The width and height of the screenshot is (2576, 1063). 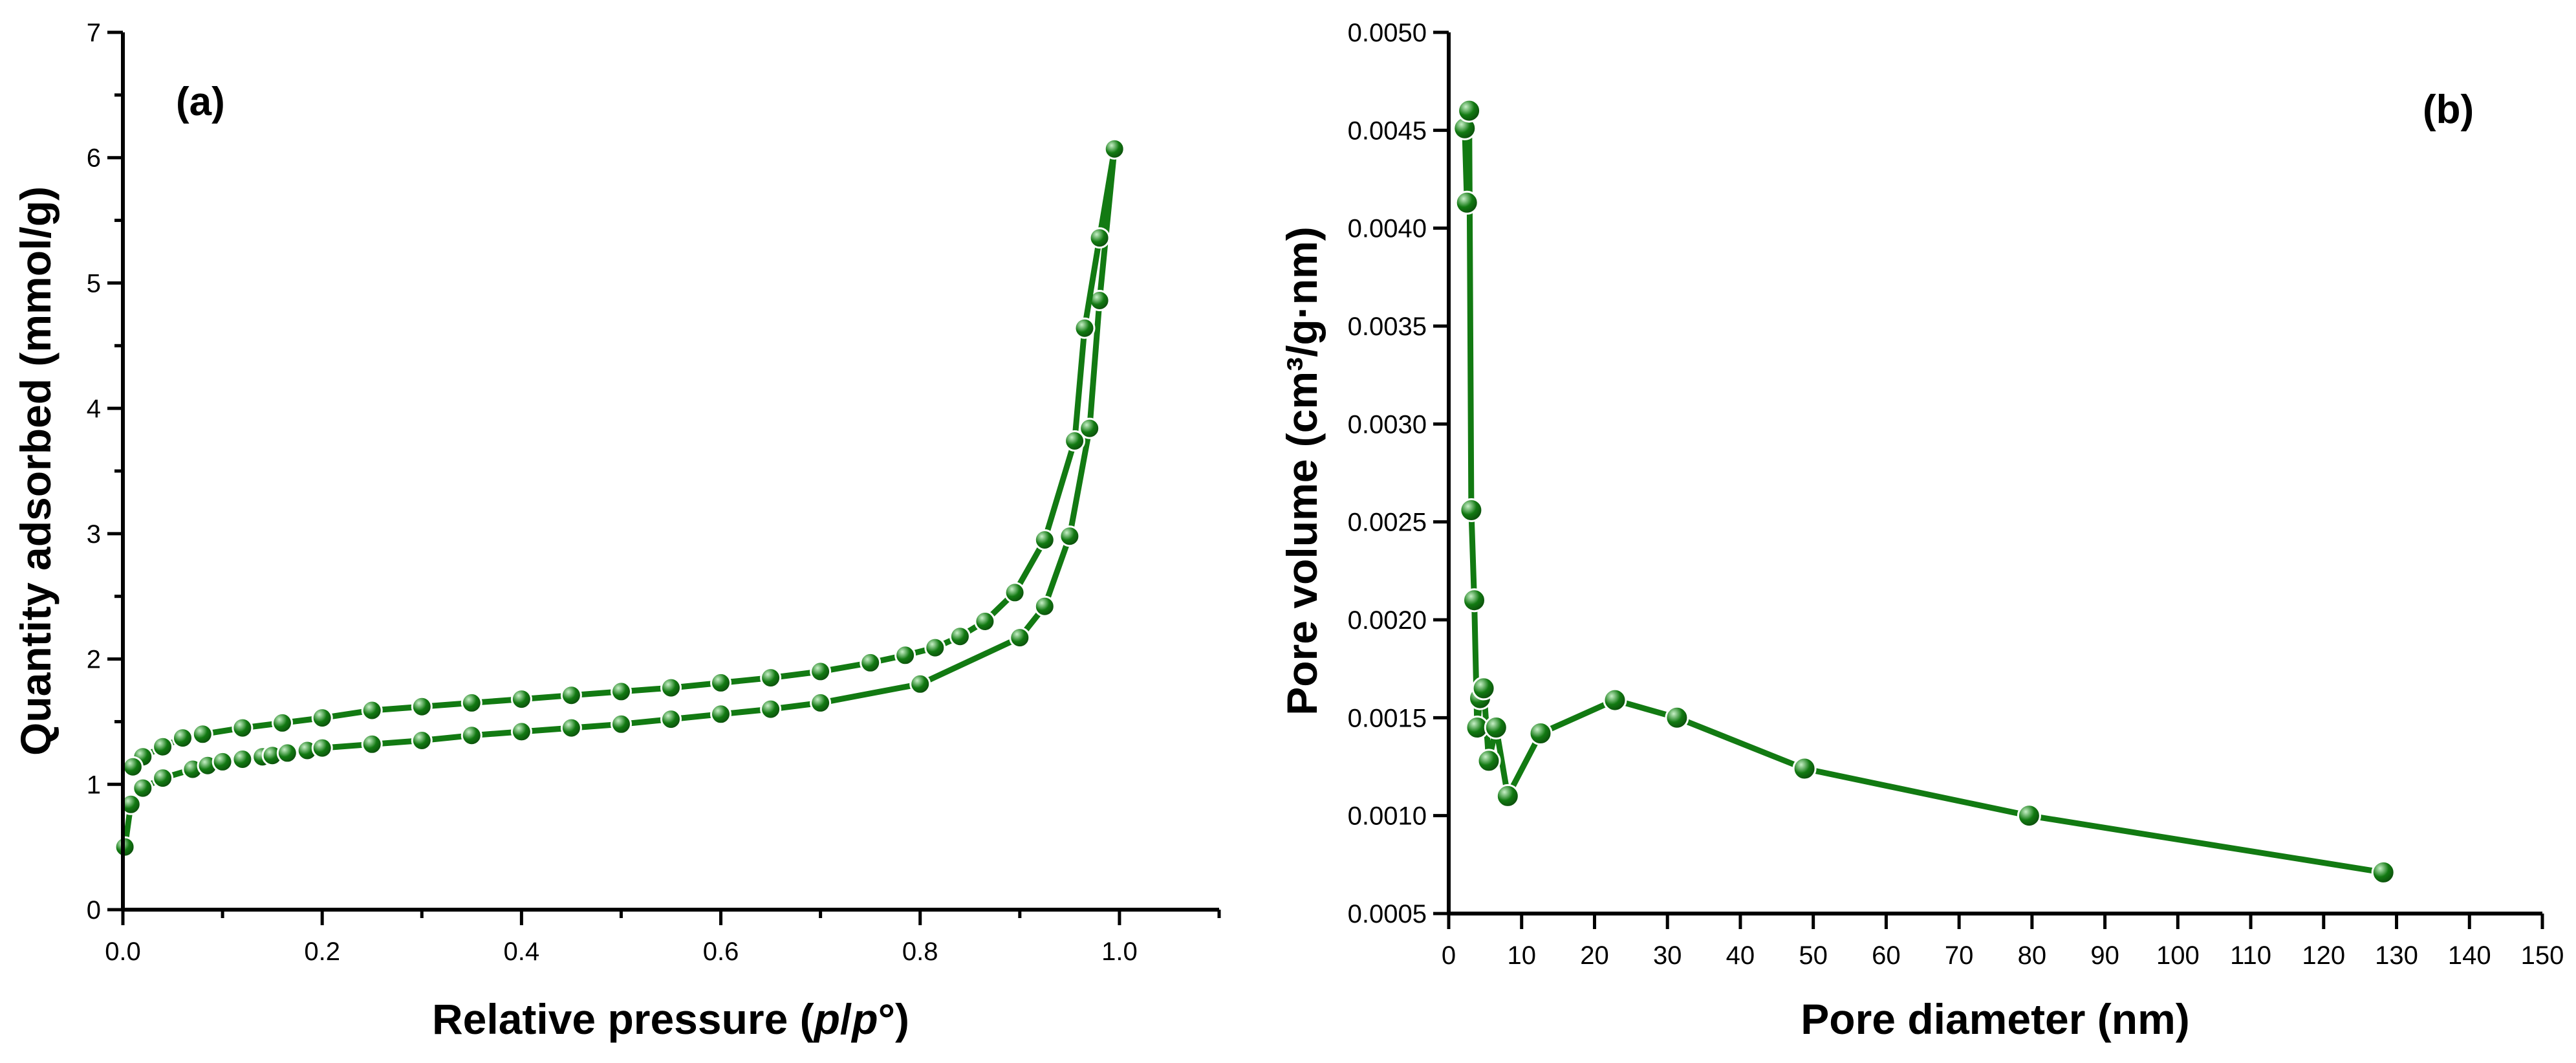 What do you see at coordinates (94, 158) in the screenshot?
I see `isotherm-y-tick-label: 6` at bounding box center [94, 158].